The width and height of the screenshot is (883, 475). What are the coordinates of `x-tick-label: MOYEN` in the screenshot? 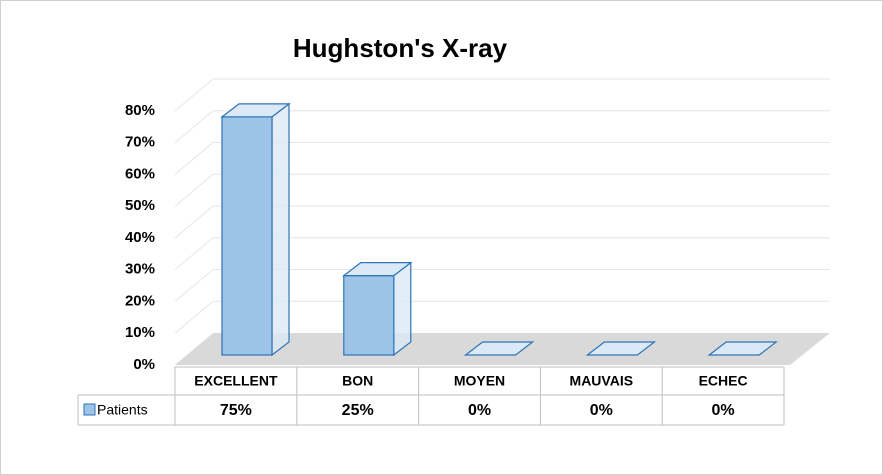 It's located at (479, 381).